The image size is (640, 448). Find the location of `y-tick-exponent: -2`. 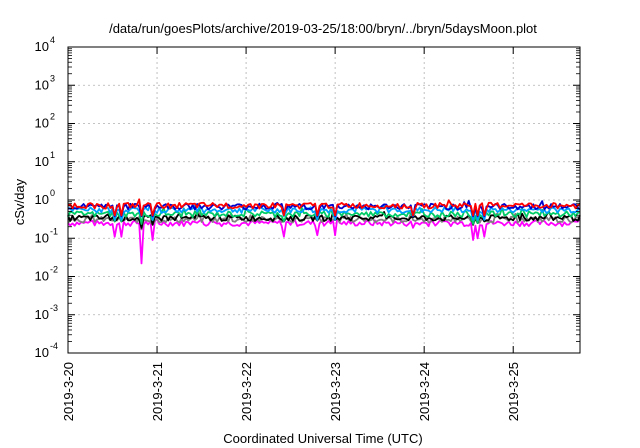

y-tick-exponent: -2 is located at coordinates (54, 270).